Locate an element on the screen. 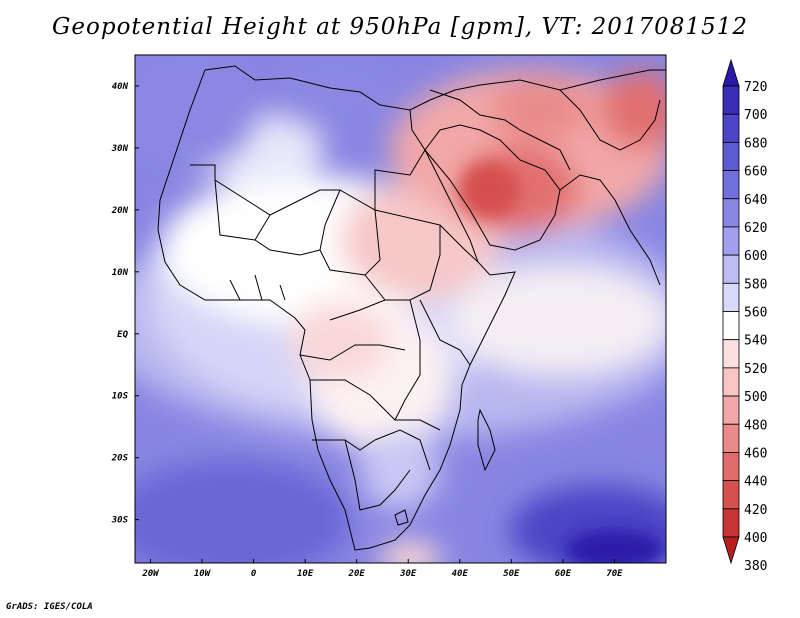  colorbar-label: 660 is located at coordinates (755, 172).